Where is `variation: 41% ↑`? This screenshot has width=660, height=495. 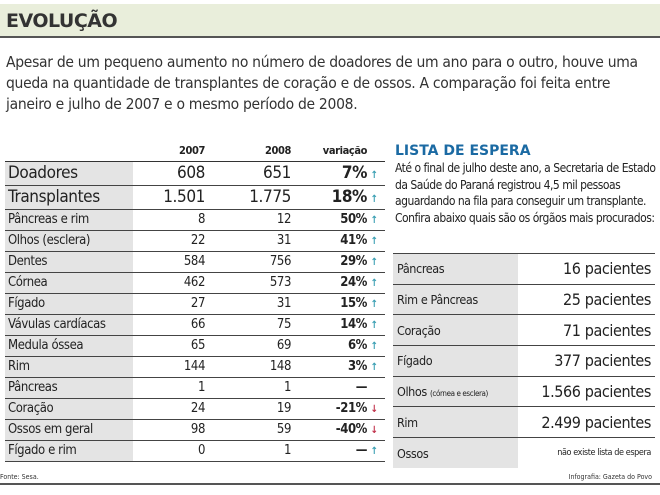 variation: 41% ↑ is located at coordinates (345, 241).